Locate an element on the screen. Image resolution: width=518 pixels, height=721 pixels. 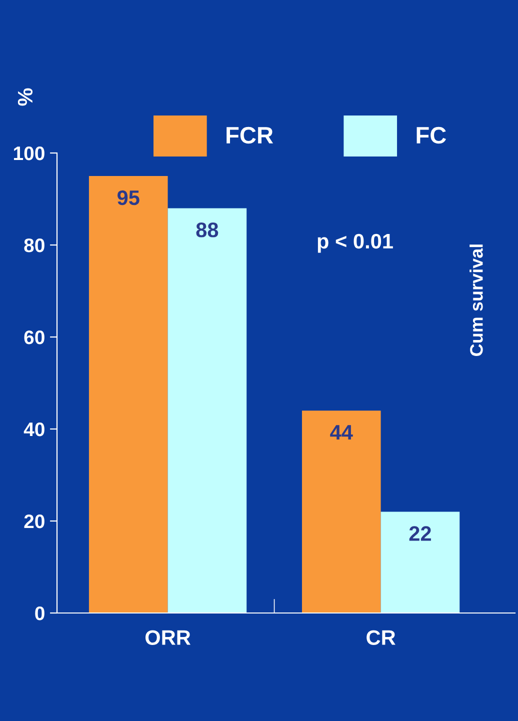
annotation: Cum survival is located at coordinates (476, 300).